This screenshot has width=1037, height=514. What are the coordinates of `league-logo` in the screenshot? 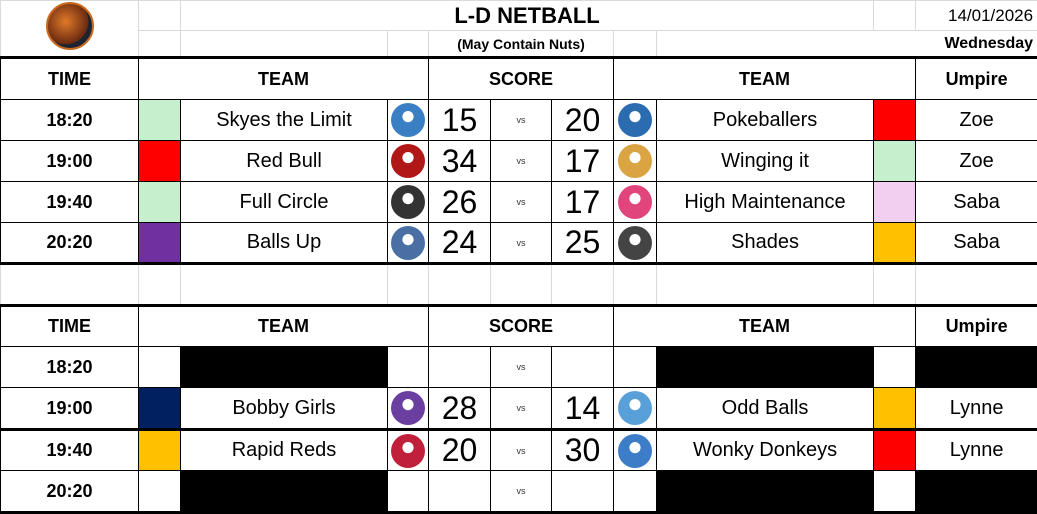 It's located at (70, 29).